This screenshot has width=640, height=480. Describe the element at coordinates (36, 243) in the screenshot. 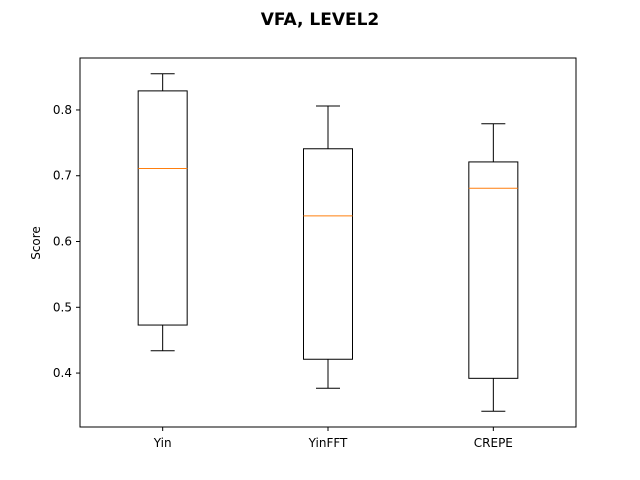

I see `y-axis-label: Score` at that location.